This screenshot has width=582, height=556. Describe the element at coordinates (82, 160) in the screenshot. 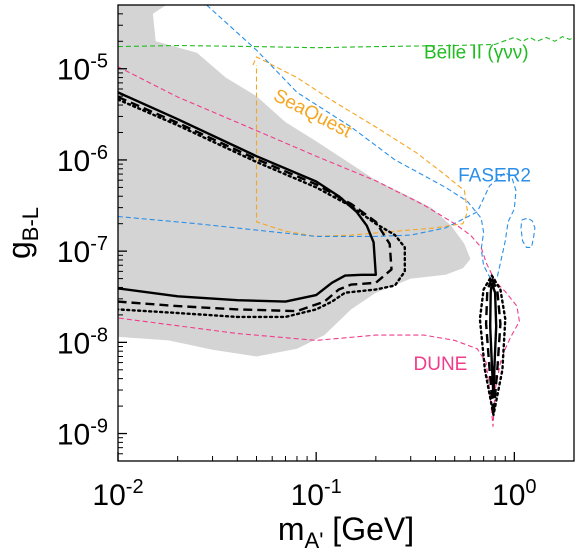

I see `y-tick-label: 10⁻⁶` at that location.